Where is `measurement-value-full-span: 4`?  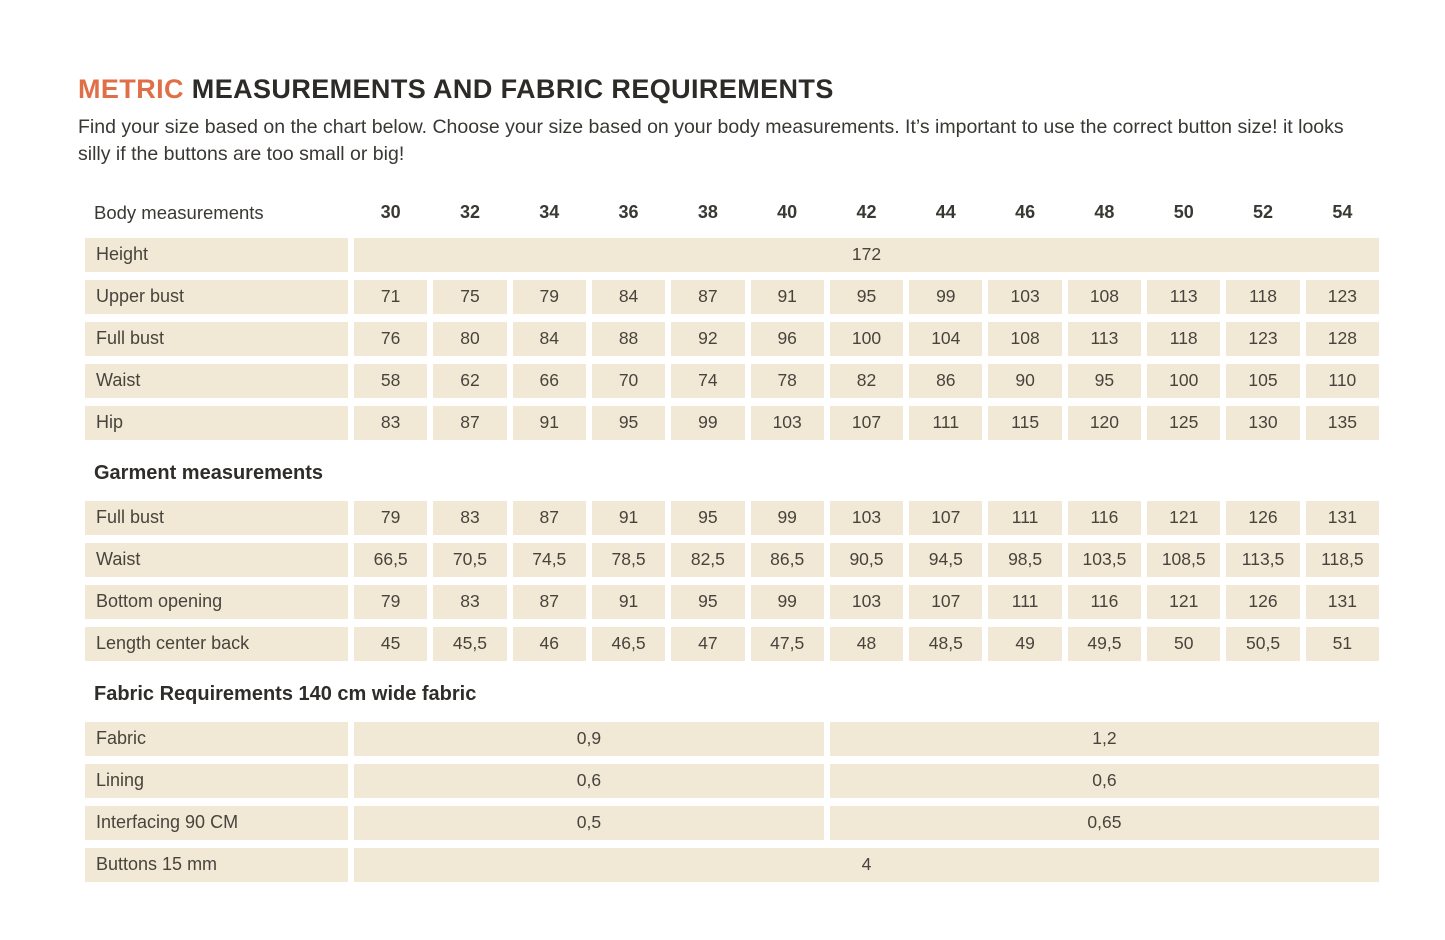
measurement-value-full-span: 4 is located at coordinates (866, 864).